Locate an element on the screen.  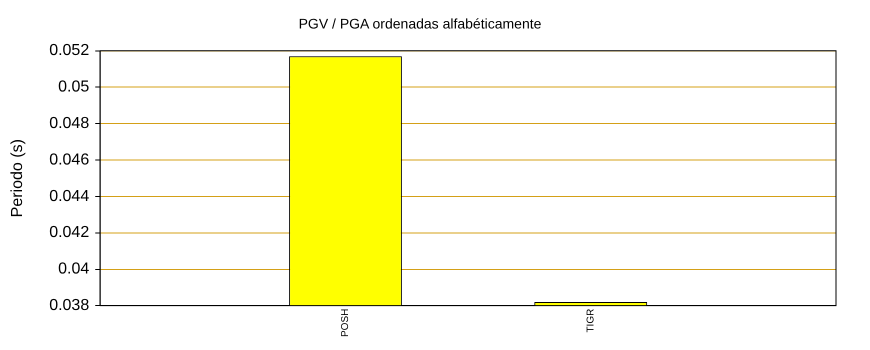
y-tick-label: 0.04 is located at coordinates (74, 269).